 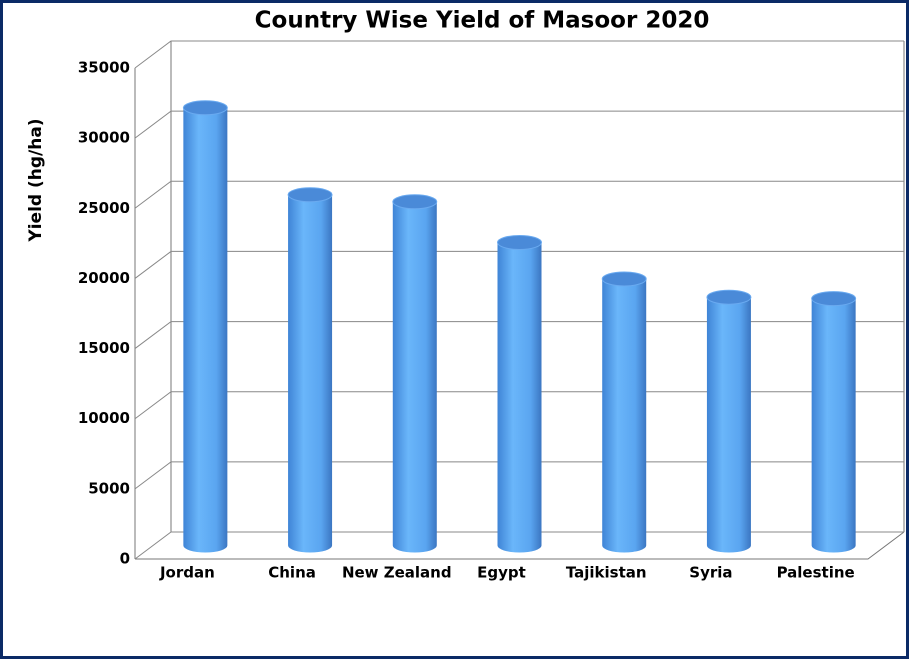 I want to click on x-tick-label: Tajikistan, so click(x=606, y=573).